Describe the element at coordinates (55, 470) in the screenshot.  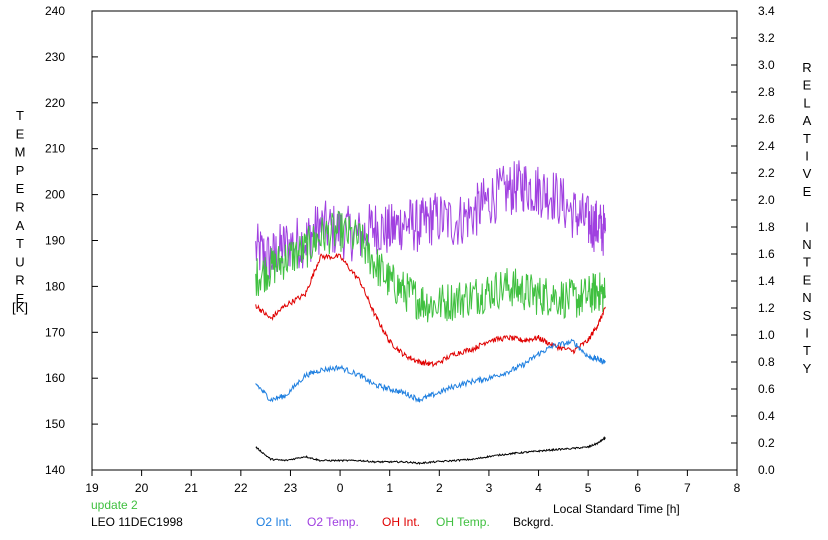
I see `left-tick-label: 140` at that location.